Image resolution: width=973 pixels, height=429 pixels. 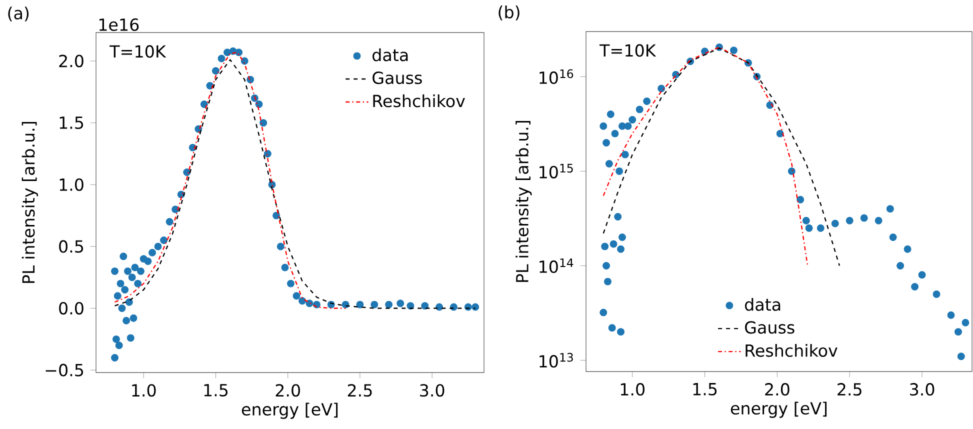 I want to click on y-tick-label: 10$^{16}$, so click(x=557, y=77).